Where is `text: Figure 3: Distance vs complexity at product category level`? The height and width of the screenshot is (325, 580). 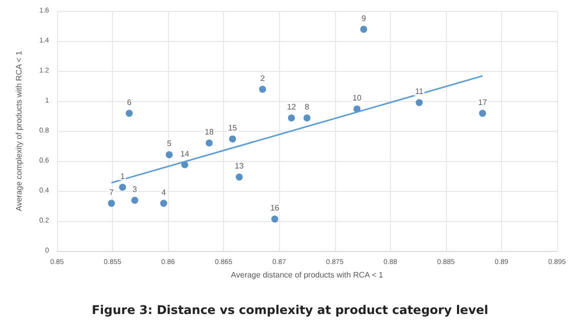
text: Figure 3: Distance vs complexity at product category level is located at coordinates (290, 310).